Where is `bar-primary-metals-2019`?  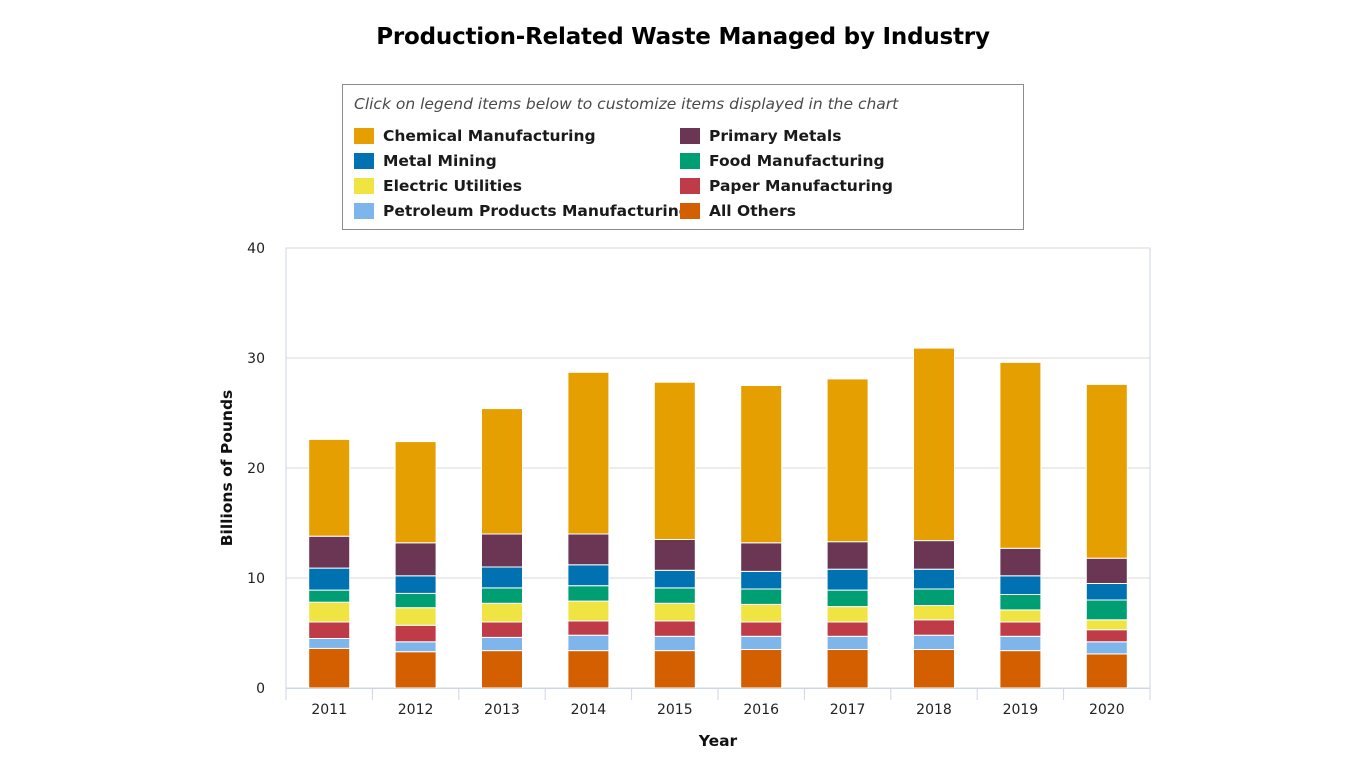
bar-primary-metals-2019 is located at coordinates (1020, 562).